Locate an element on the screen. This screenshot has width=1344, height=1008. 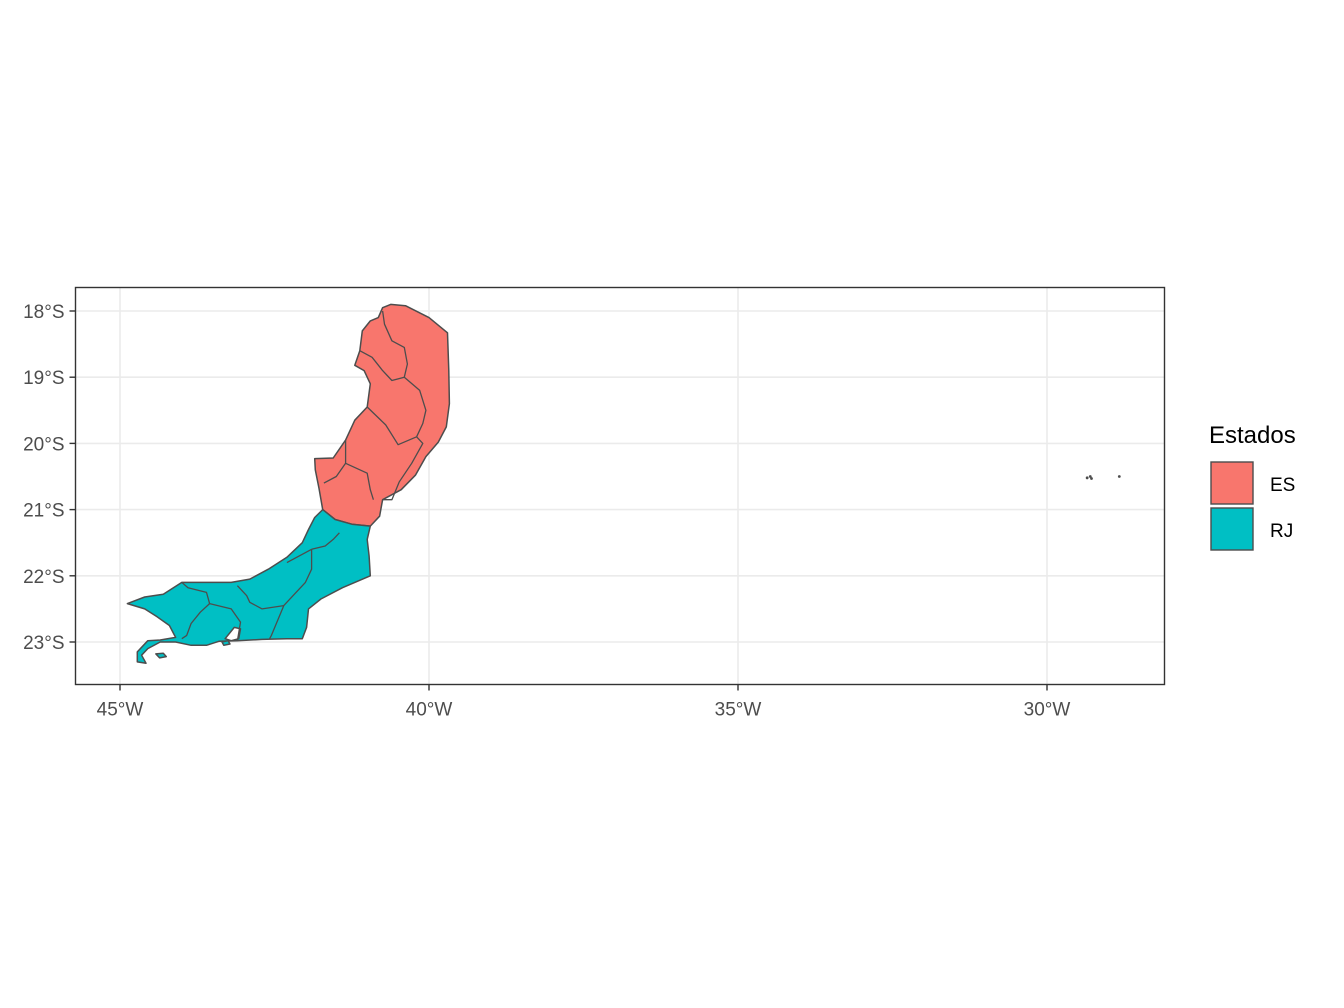
legend: Estados ES RJ is located at coordinates (1252, 486).